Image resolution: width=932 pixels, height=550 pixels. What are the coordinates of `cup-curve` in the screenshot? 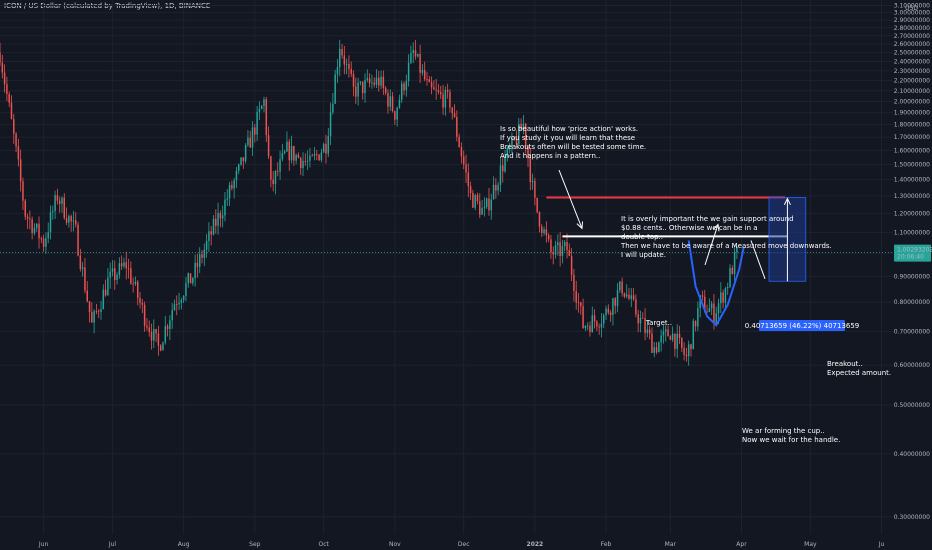 It's located at (716, 283).